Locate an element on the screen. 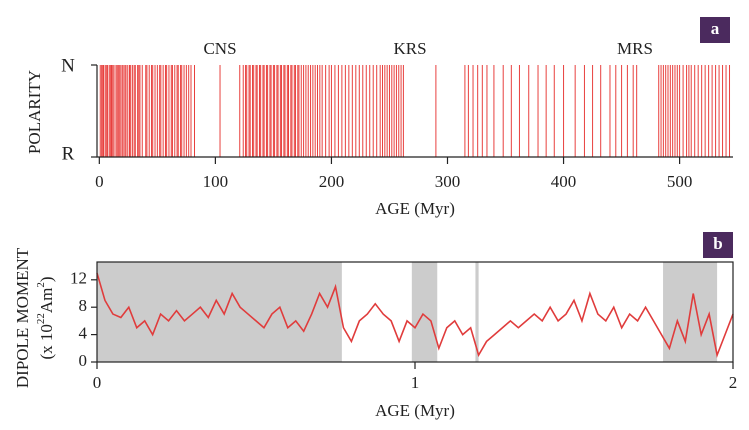  y-axis-title: POLARITY is located at coordinates (34, 112).